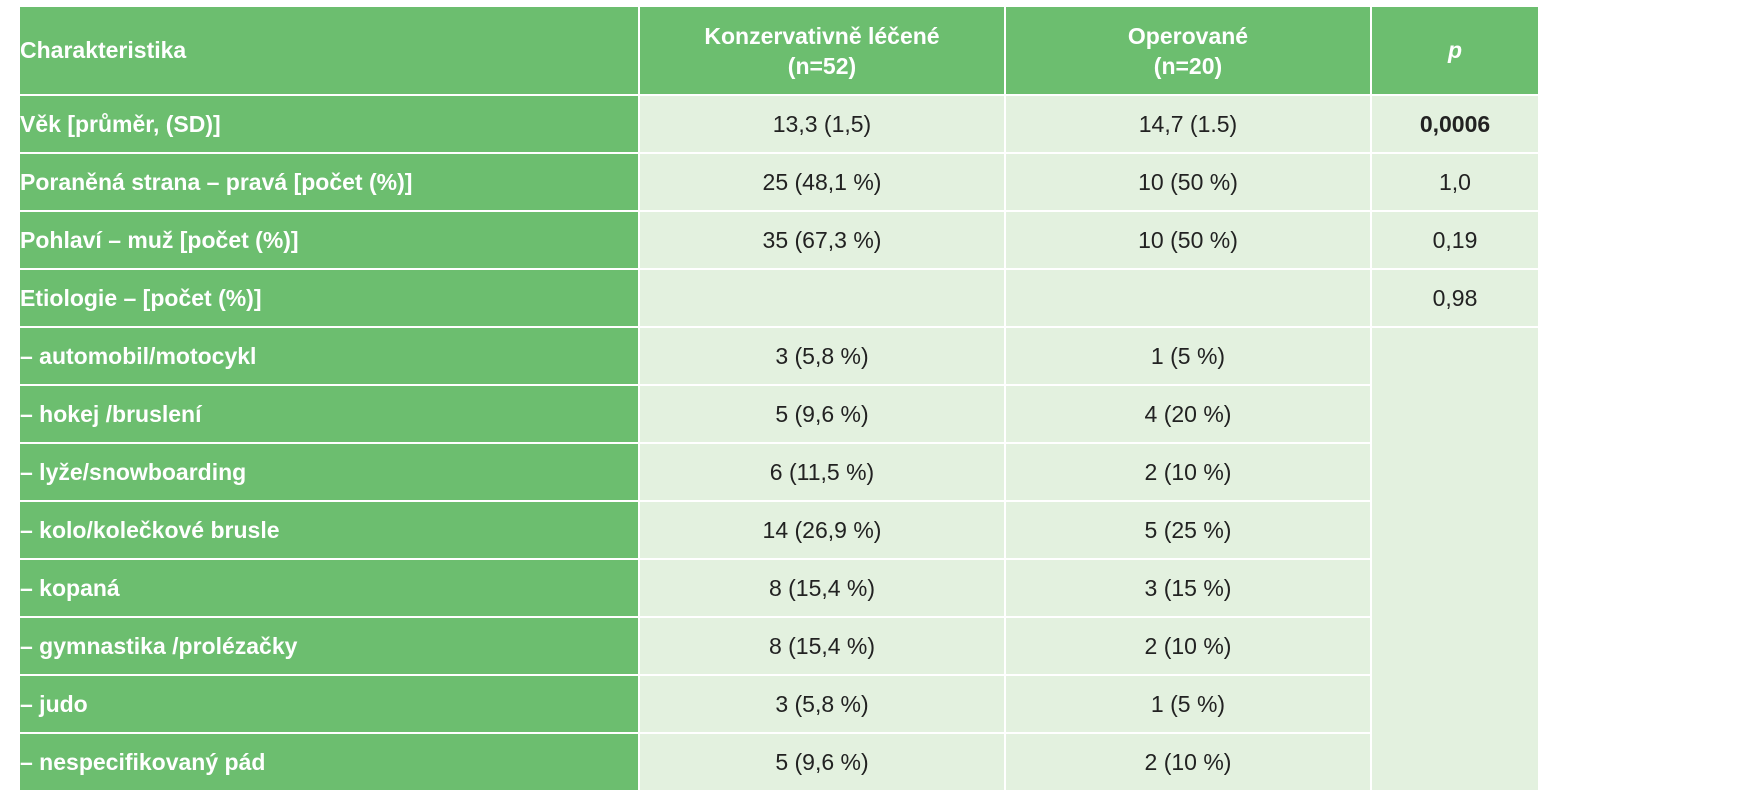 The width and height of the screenshot is (1745, 800). Describe the element at coordinates (1188, 588) in the screenshot. I see `operated-value: 3 (15 %)` at that location.